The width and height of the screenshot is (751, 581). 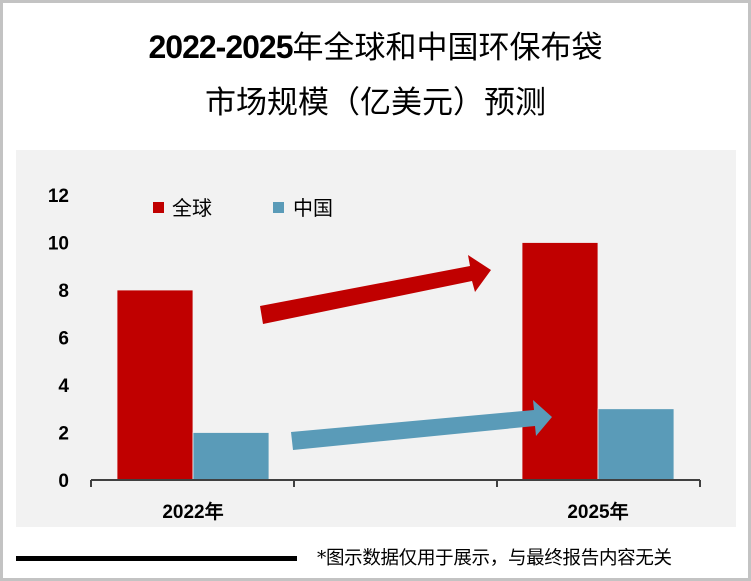 What do you see at coordinates (636, 444) in the screenshot?
I see `bar-china-2025` at bounding box center [636, 444].